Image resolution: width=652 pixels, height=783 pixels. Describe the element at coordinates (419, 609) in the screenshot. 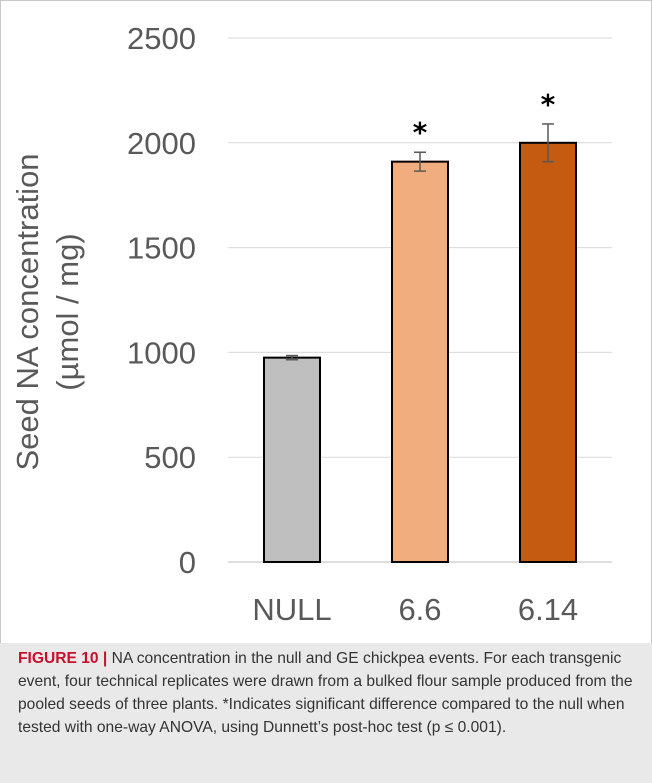

I see `x-tick-label: 6.6` at that location.